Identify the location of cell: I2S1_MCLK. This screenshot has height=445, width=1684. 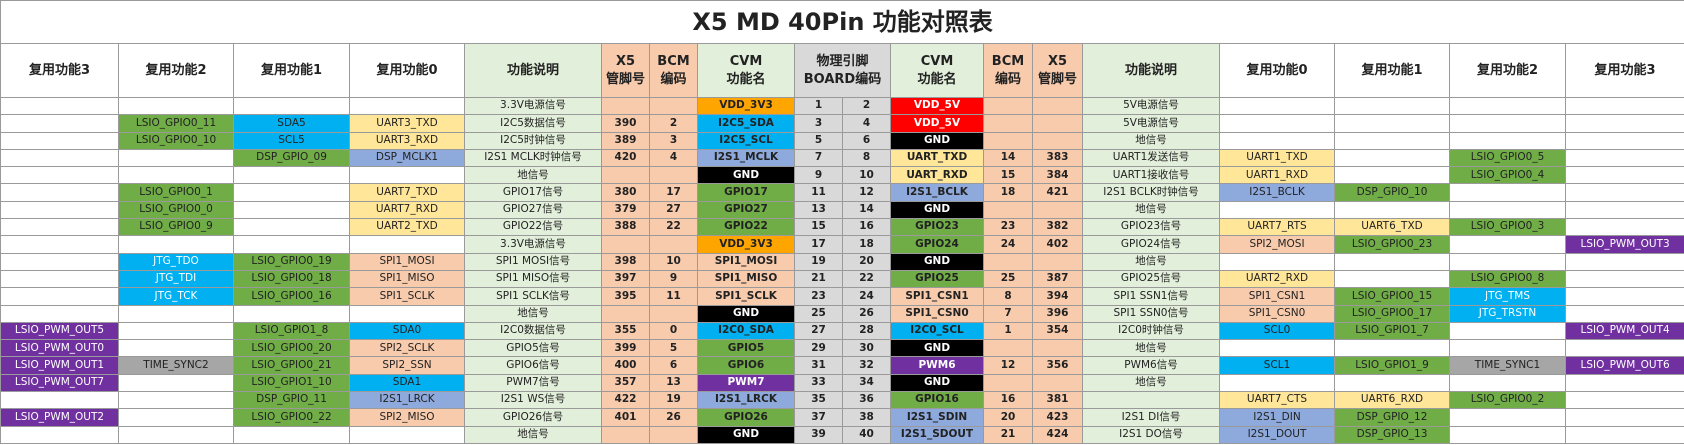
(746, 158).